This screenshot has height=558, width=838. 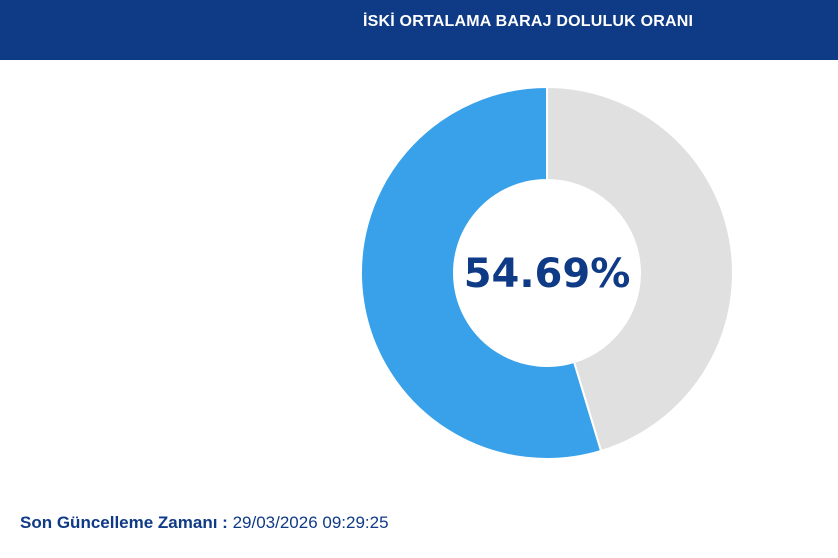 What do you see at coordinates (310, 522) in the screenshot?
I see `last-update-timestamp: 29/03/2026 09:29:25` at bounding box center [310, 522].